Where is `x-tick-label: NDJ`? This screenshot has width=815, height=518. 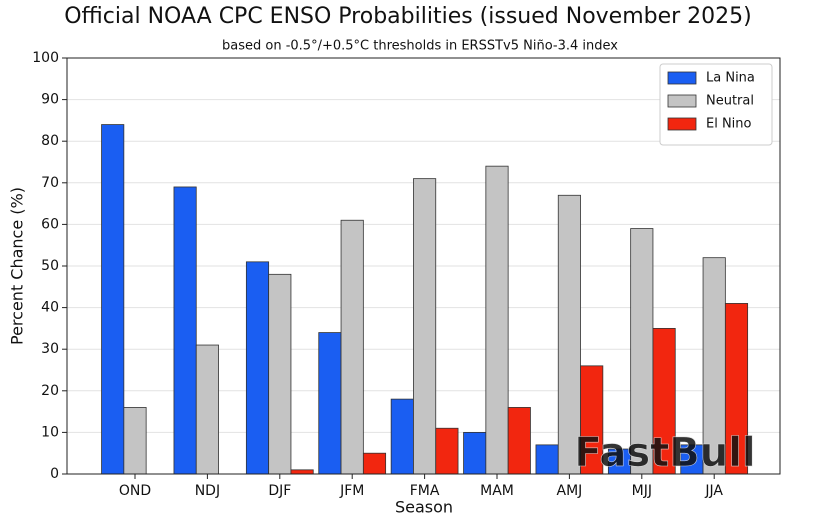 x-tick-label: NDJ is located at coordinates (207, 491).